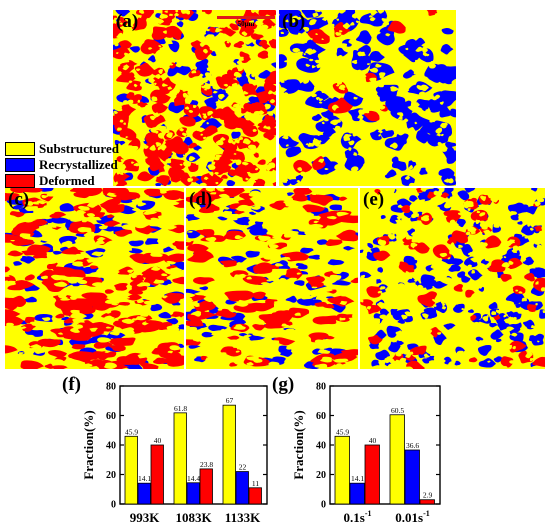 The height and width of the screenshot is (531, 550). I want to click on legend-item-substructured: Substructured, so click(65, 149).